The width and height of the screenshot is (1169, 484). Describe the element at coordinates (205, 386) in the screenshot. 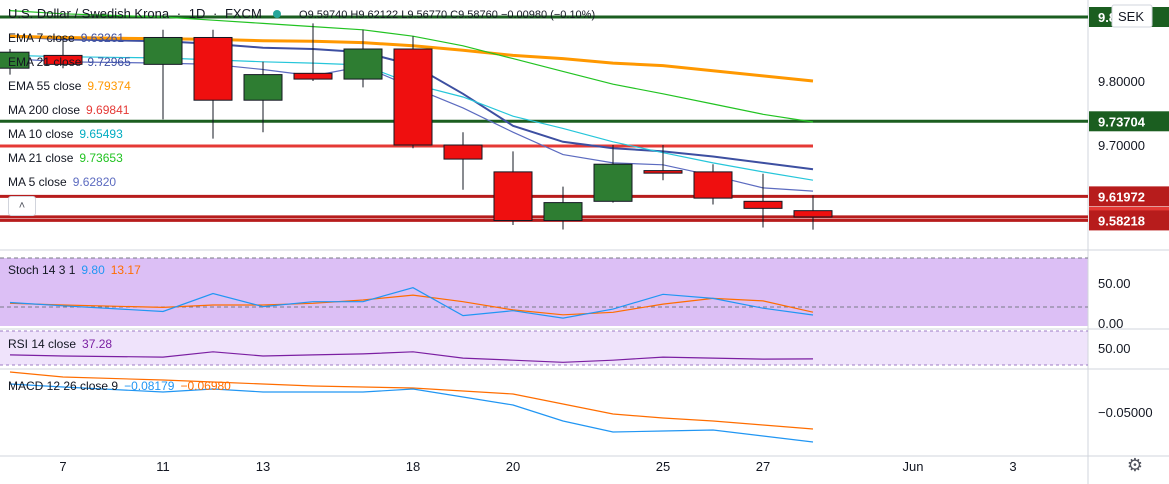

I see `macd-signal-value: −0.06980` at that location.